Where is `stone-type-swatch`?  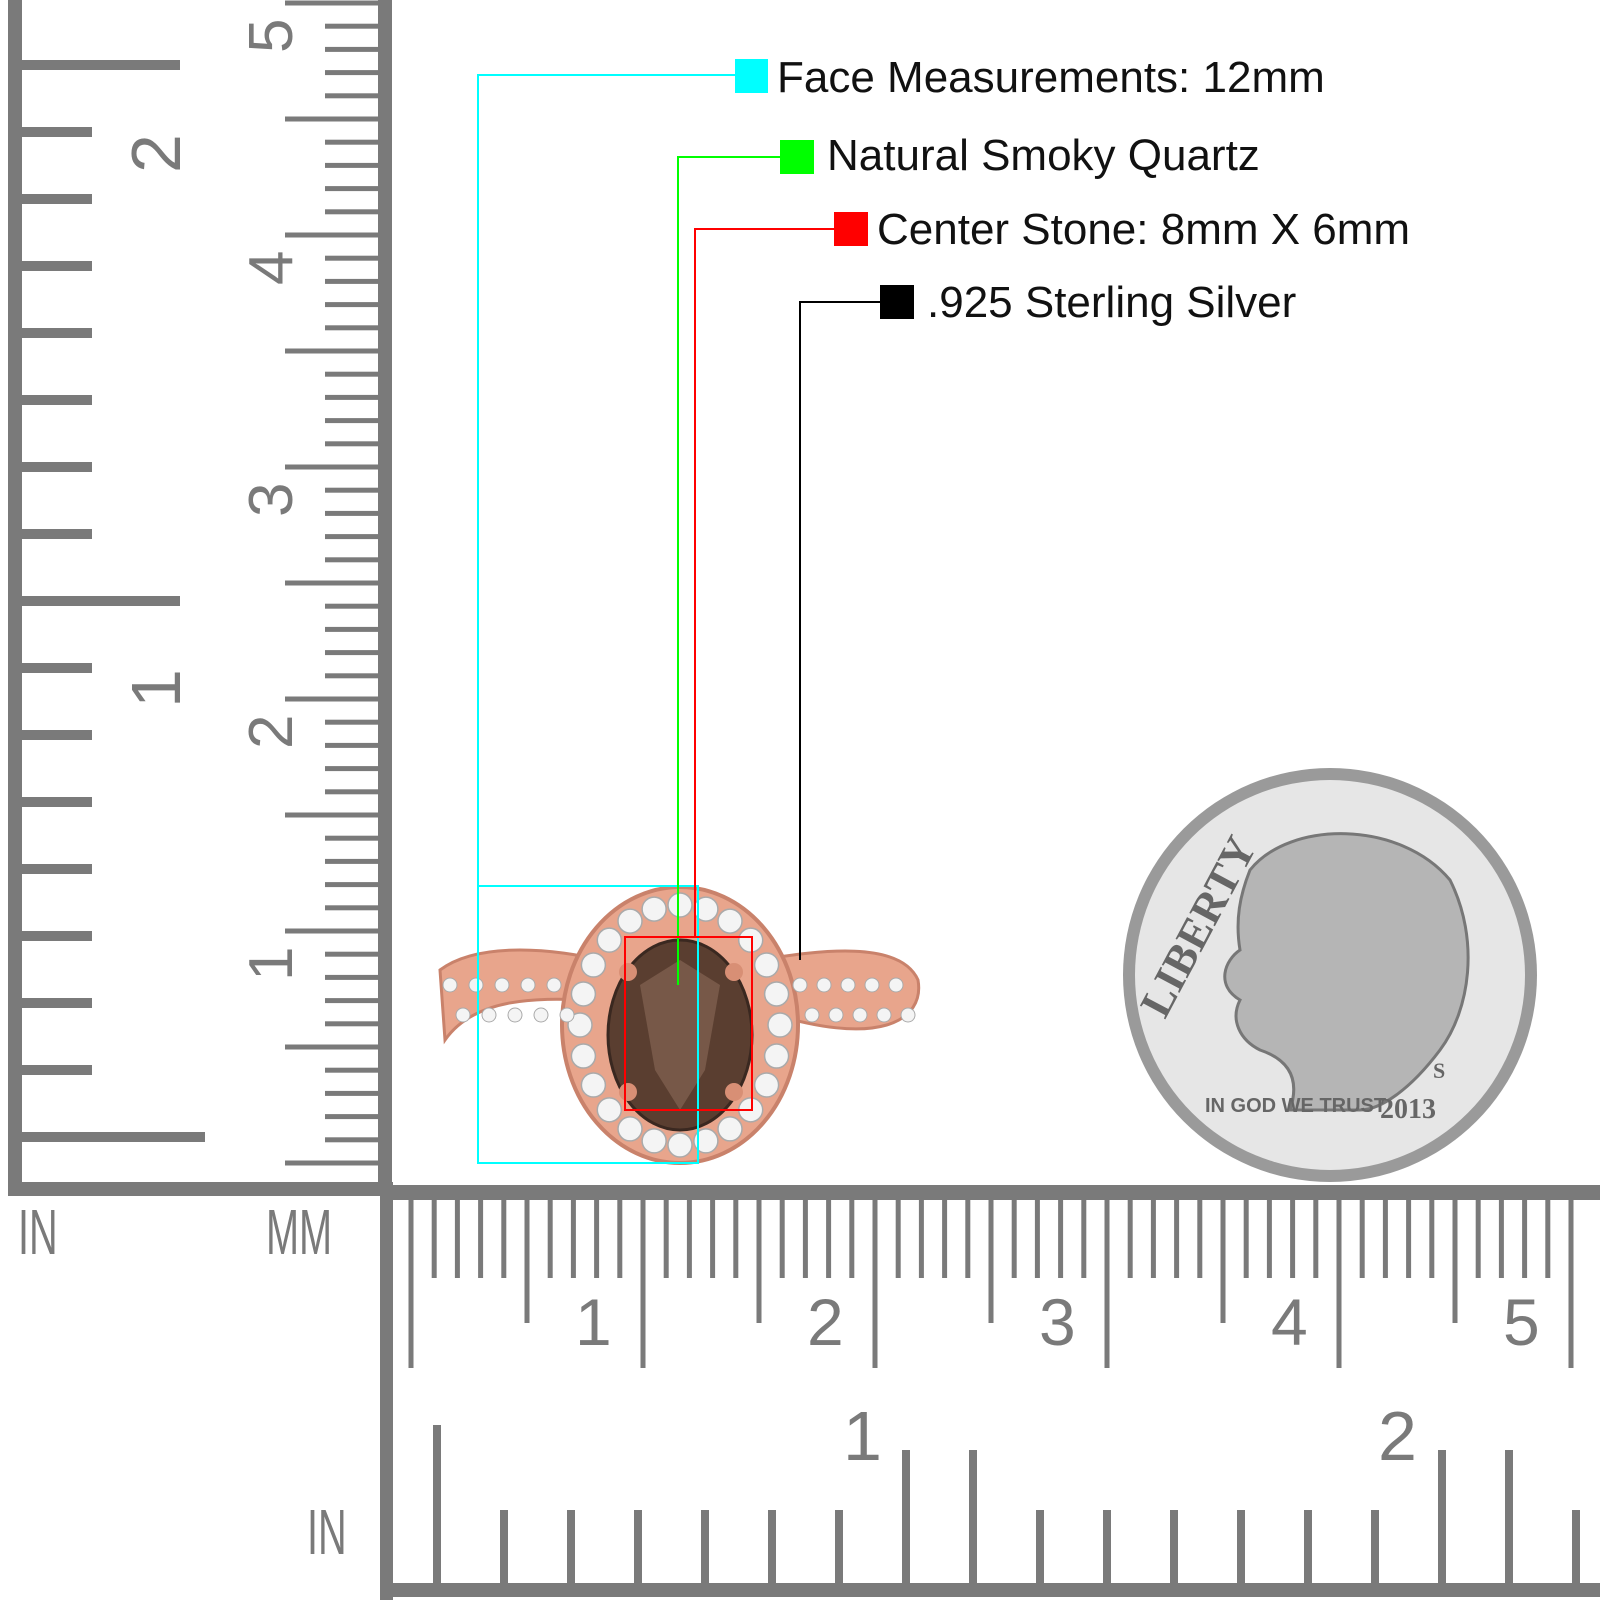 stone-type-swatch is located at coordinates (797, 157).